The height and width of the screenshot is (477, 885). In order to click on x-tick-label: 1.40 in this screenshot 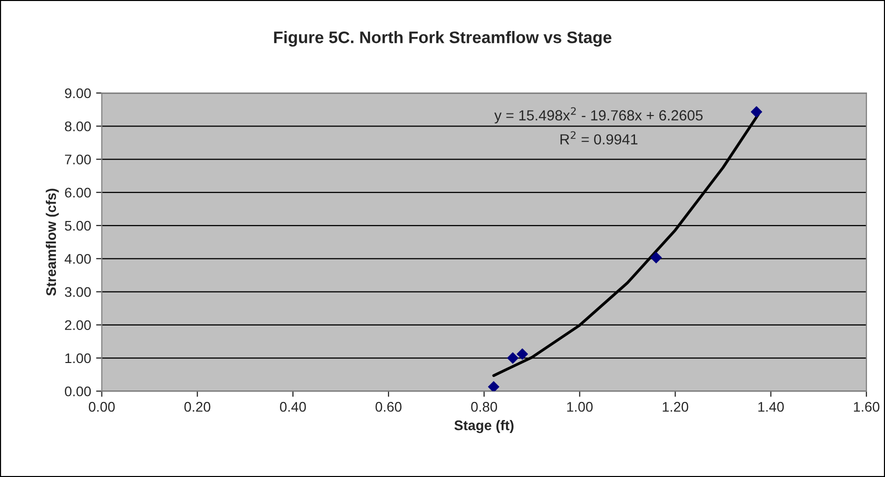, I will do `click(771, 407)`.